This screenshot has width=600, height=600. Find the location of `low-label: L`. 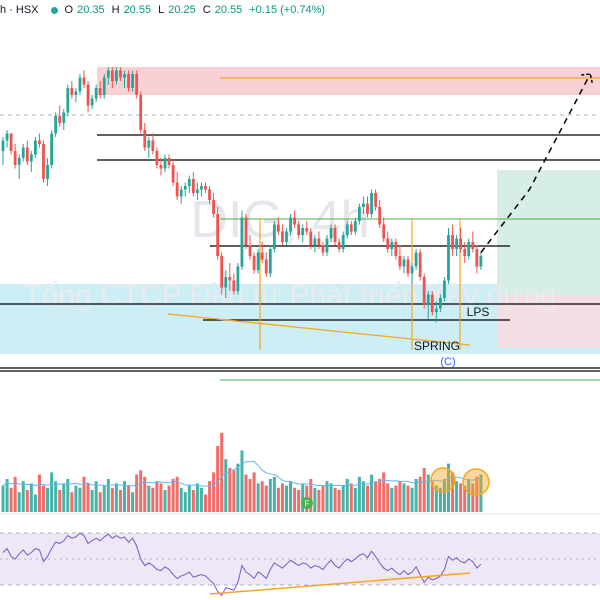

low-label: L is located at coordinates (161, 10).